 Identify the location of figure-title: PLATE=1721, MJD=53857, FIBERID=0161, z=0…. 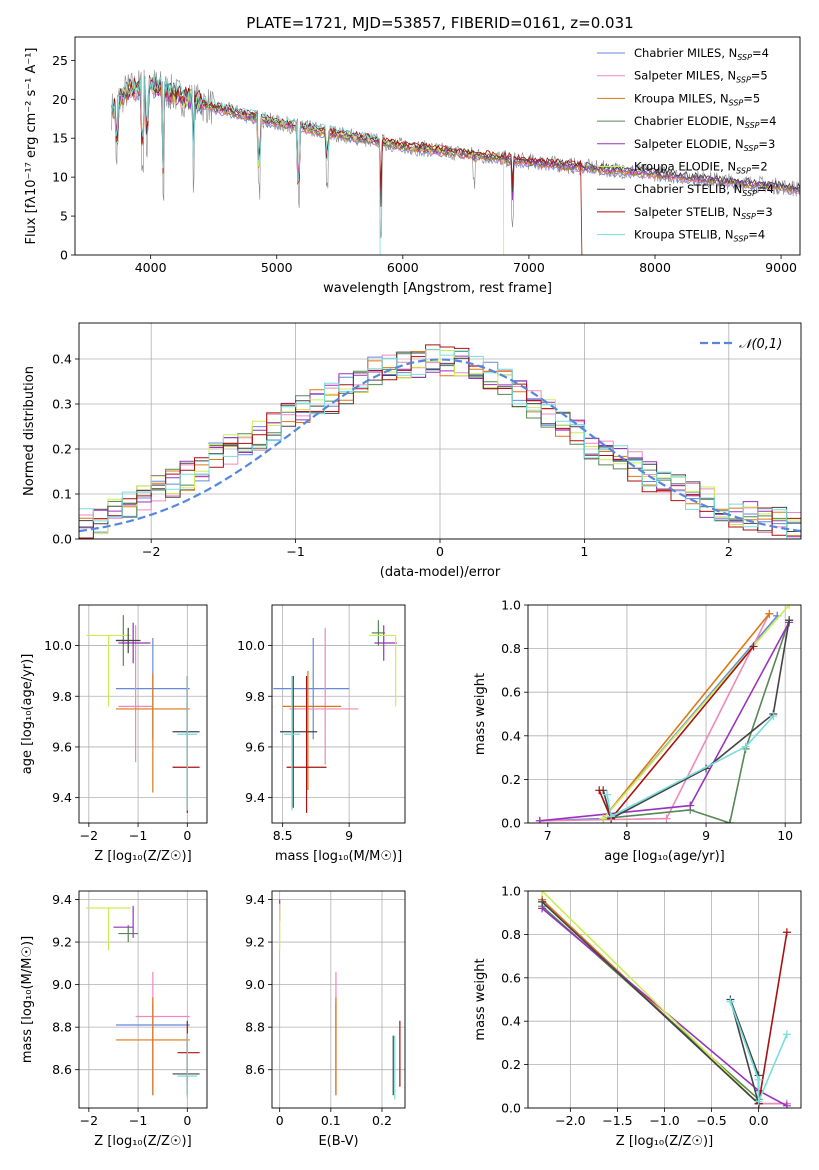
(439, 23).